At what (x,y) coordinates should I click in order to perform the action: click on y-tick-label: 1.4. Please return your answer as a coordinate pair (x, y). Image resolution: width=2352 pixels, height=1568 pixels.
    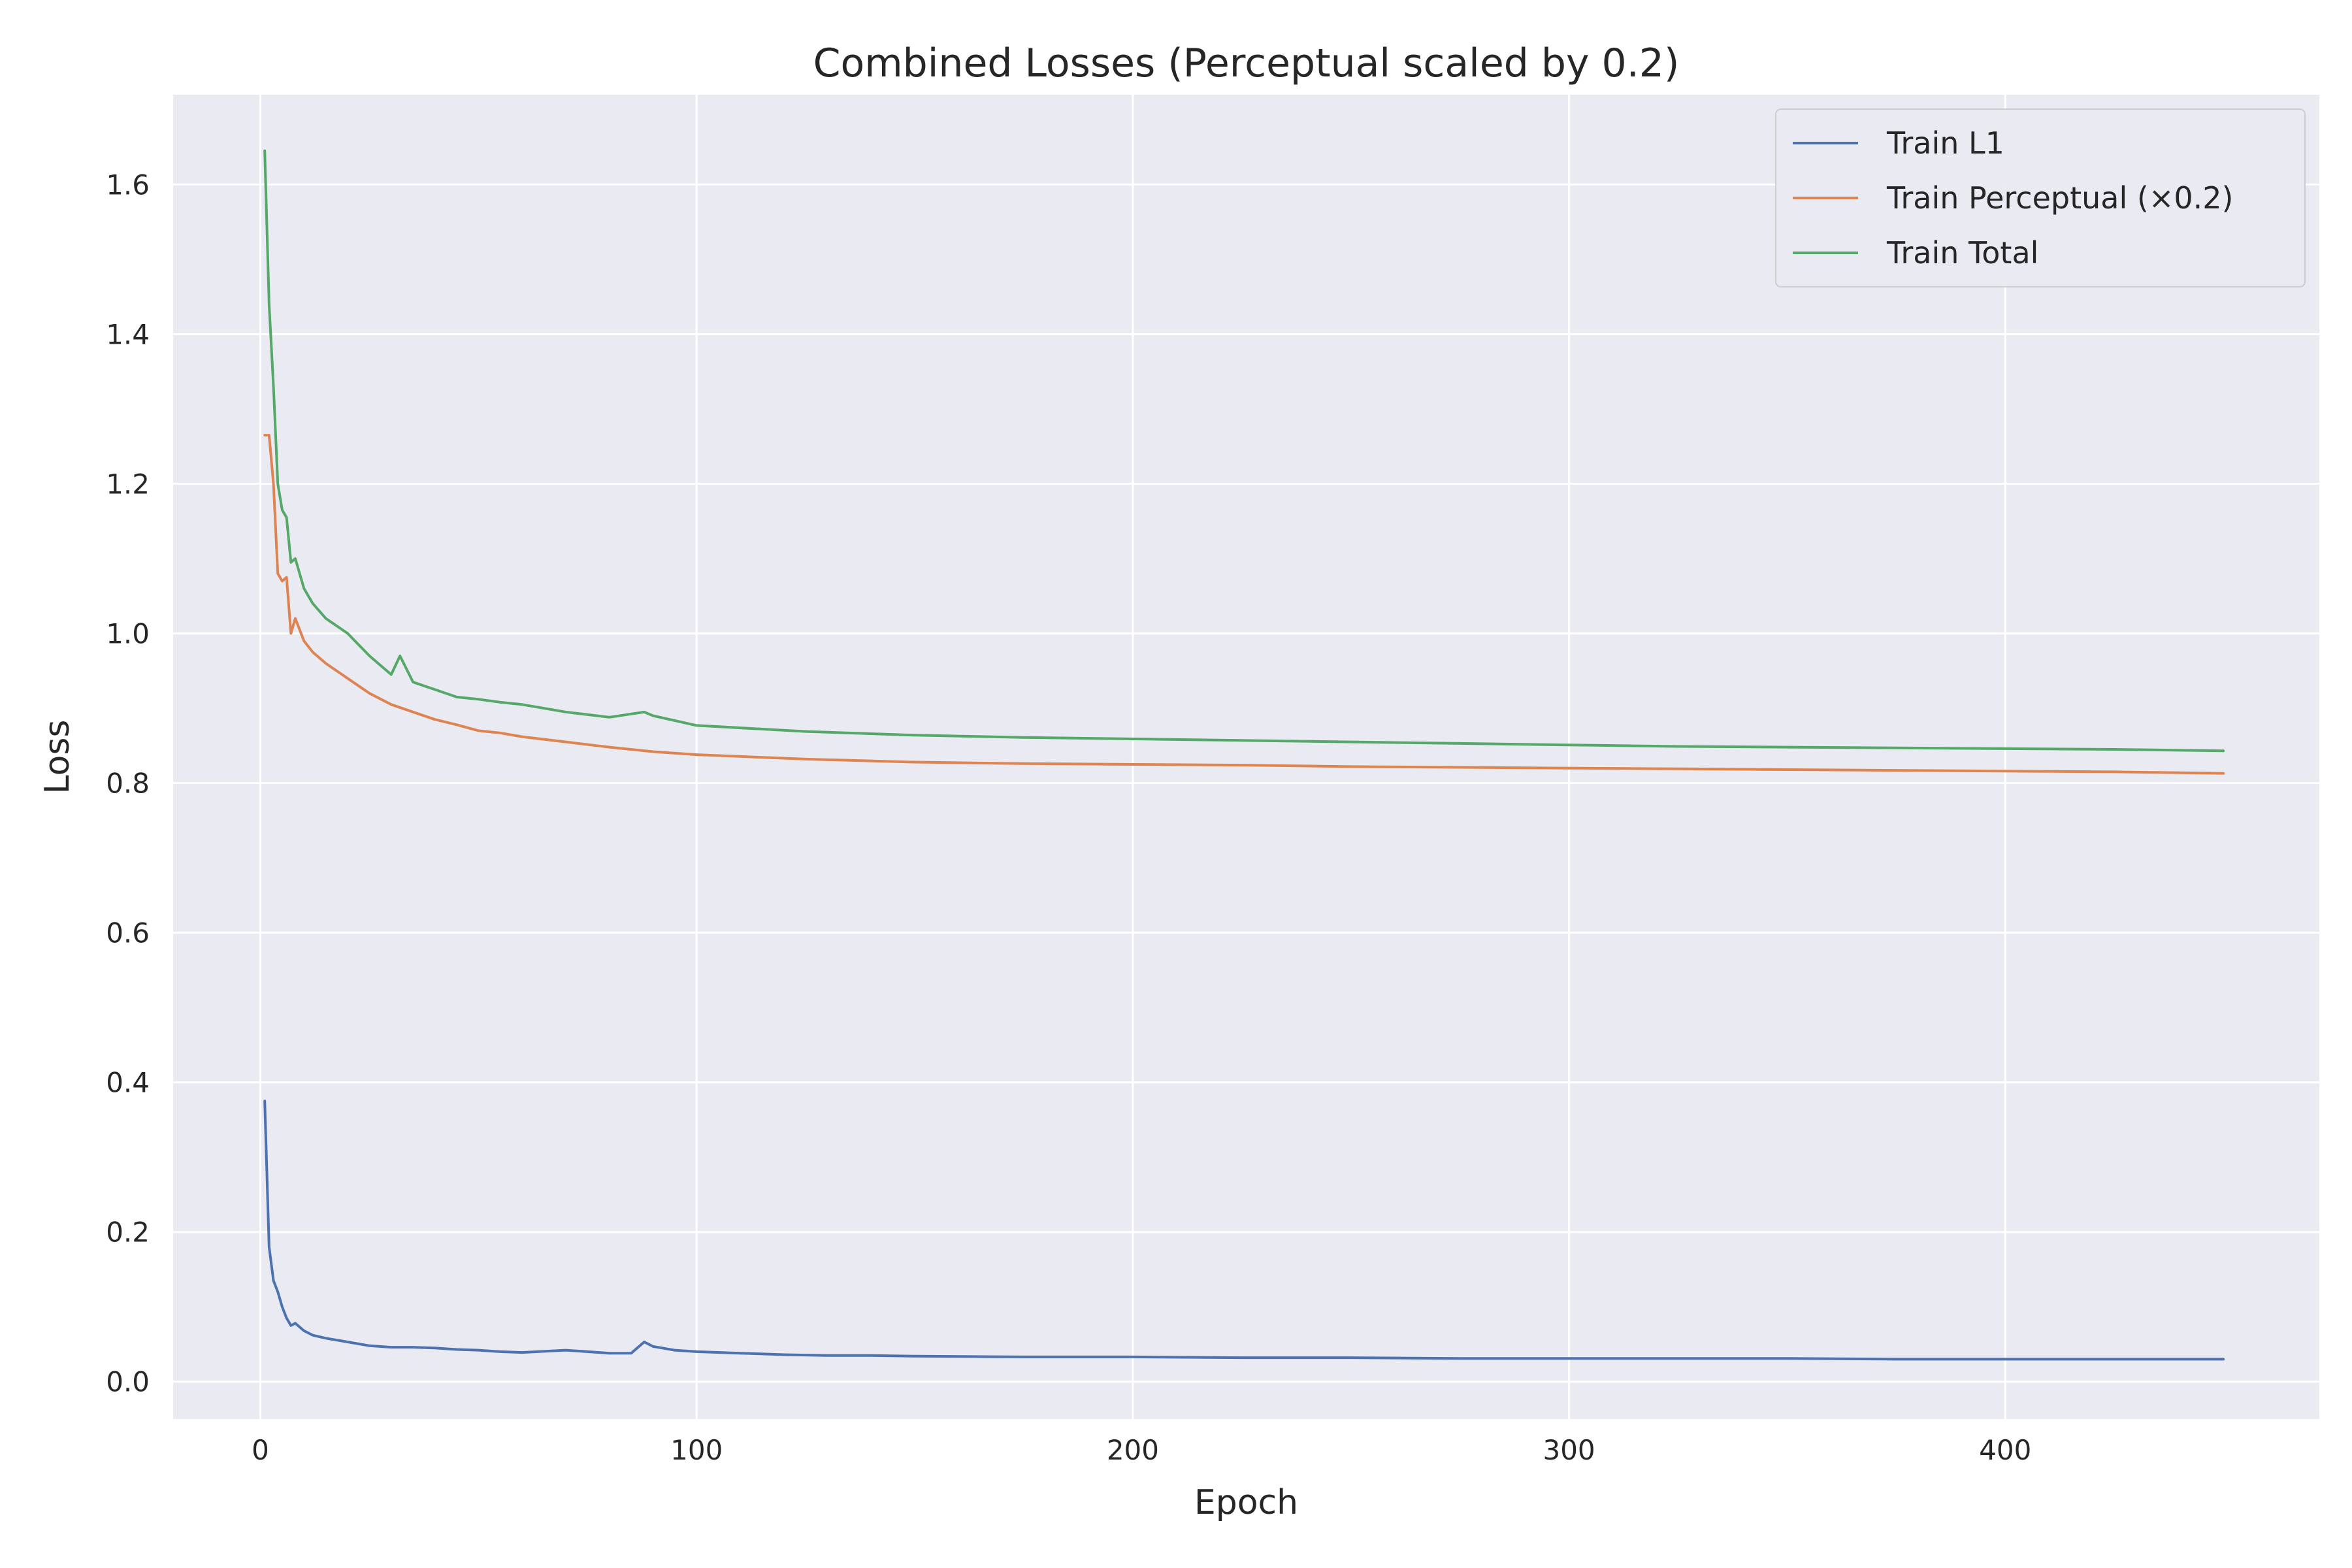
    Looking at the image, I should click on (128, 334).